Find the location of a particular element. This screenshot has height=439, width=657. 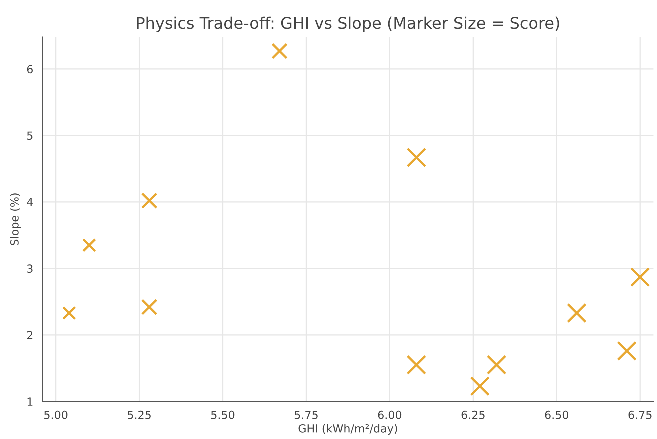

y-tick-label: 6 is located at coordinates (30, 69).